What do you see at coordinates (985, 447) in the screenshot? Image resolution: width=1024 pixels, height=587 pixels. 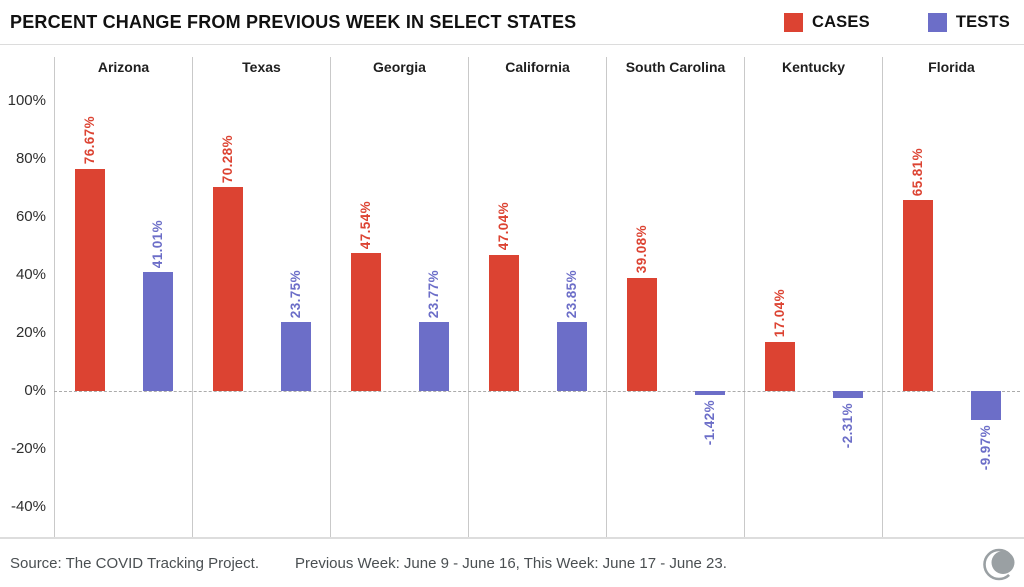 I see `tests-value-label: -9.97%` at bounding box center [985, 447].